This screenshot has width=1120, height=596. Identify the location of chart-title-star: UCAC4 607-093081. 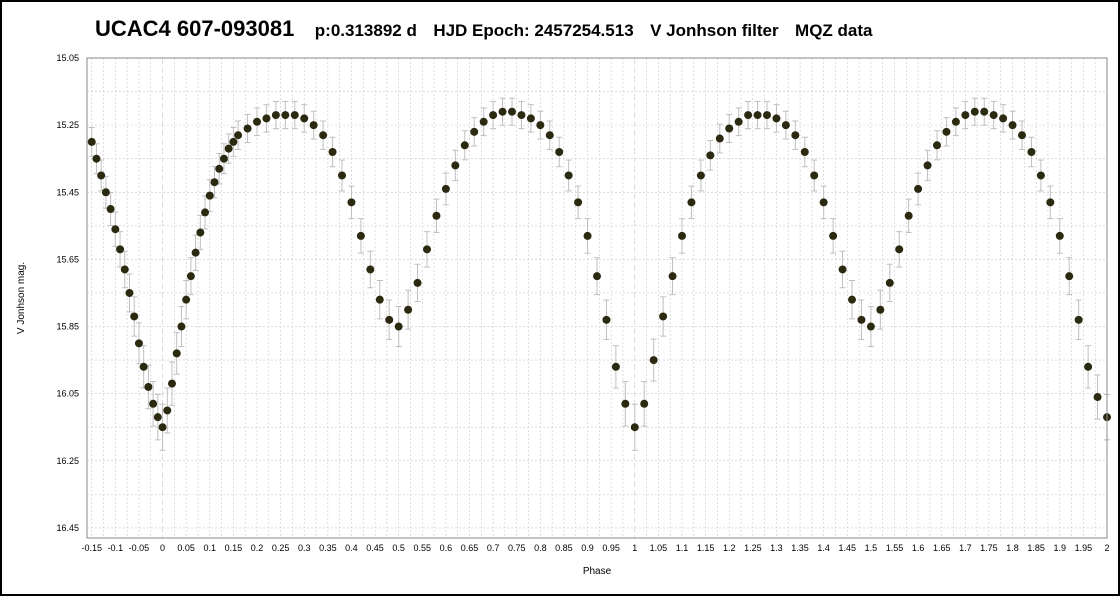
(195, 28).